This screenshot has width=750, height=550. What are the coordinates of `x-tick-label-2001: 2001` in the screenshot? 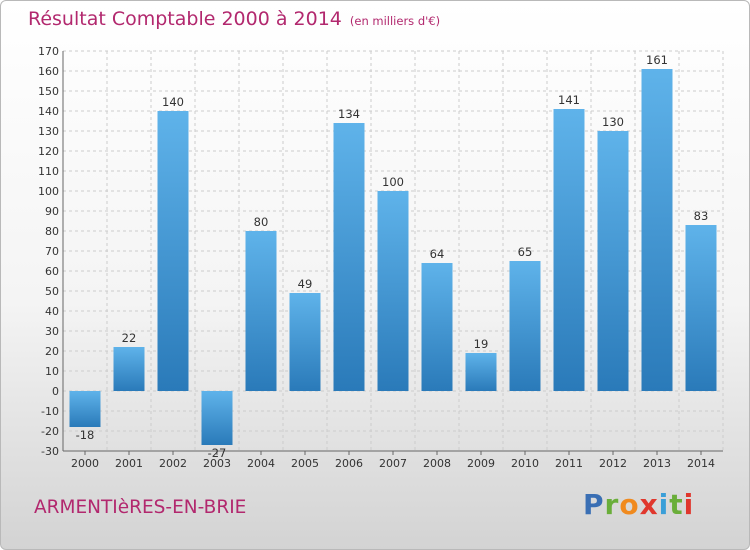 It's located at (129, 463).